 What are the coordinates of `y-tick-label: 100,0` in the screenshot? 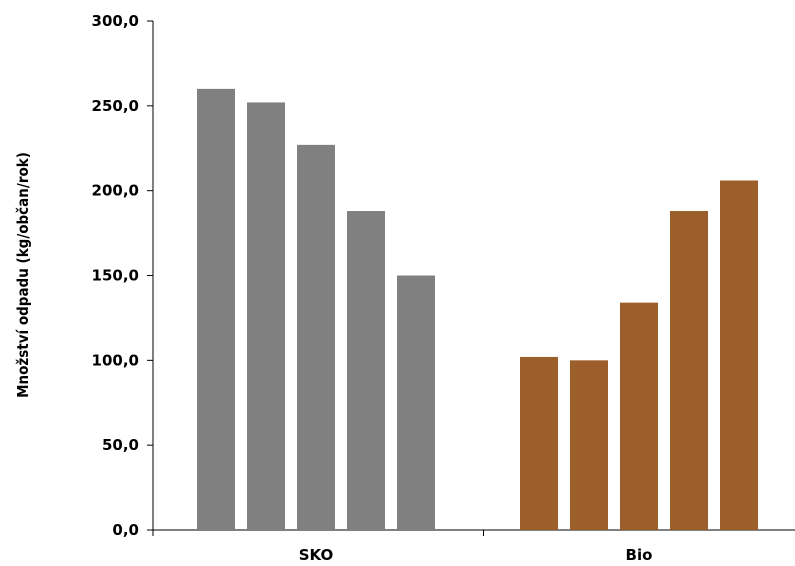 It's located at (115, 360).